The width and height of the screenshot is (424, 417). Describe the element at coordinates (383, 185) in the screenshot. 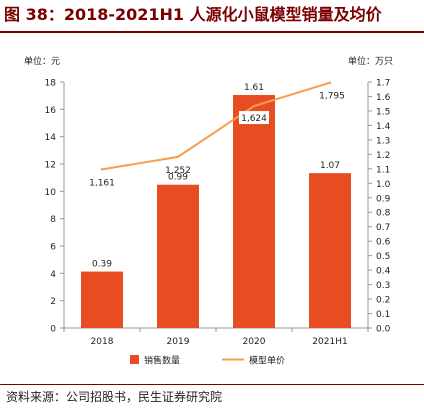

I see `right-tick-label: 1.0` at that location.